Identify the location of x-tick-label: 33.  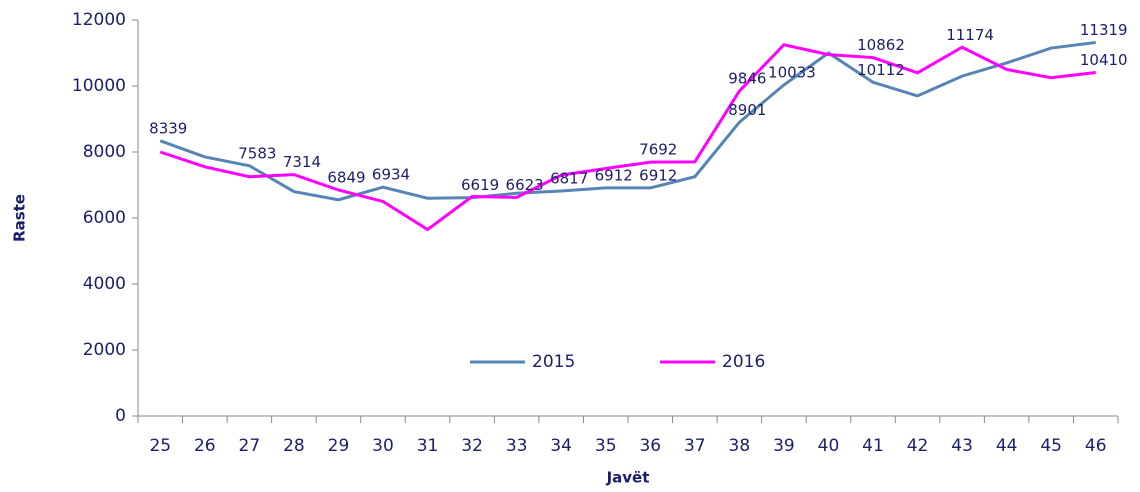
(517, 446).